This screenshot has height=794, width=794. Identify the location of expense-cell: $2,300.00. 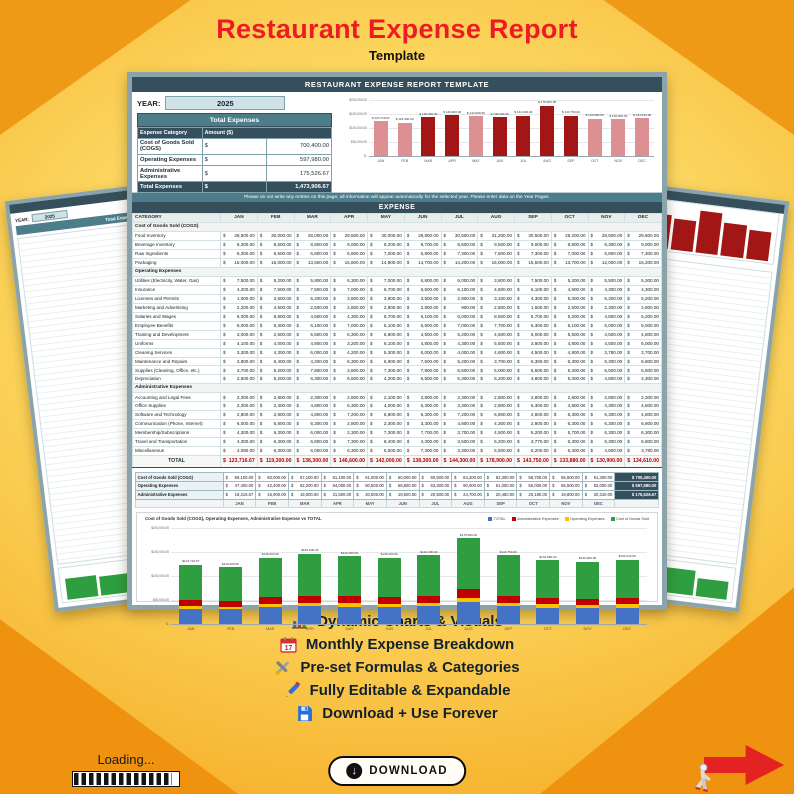
(643, 397).